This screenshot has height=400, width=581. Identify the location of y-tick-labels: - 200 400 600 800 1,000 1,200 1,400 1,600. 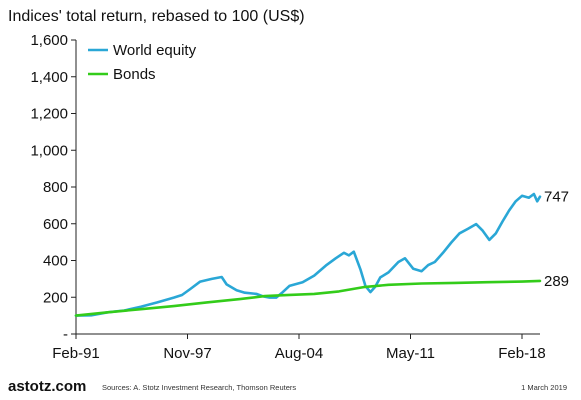
(49, 187).